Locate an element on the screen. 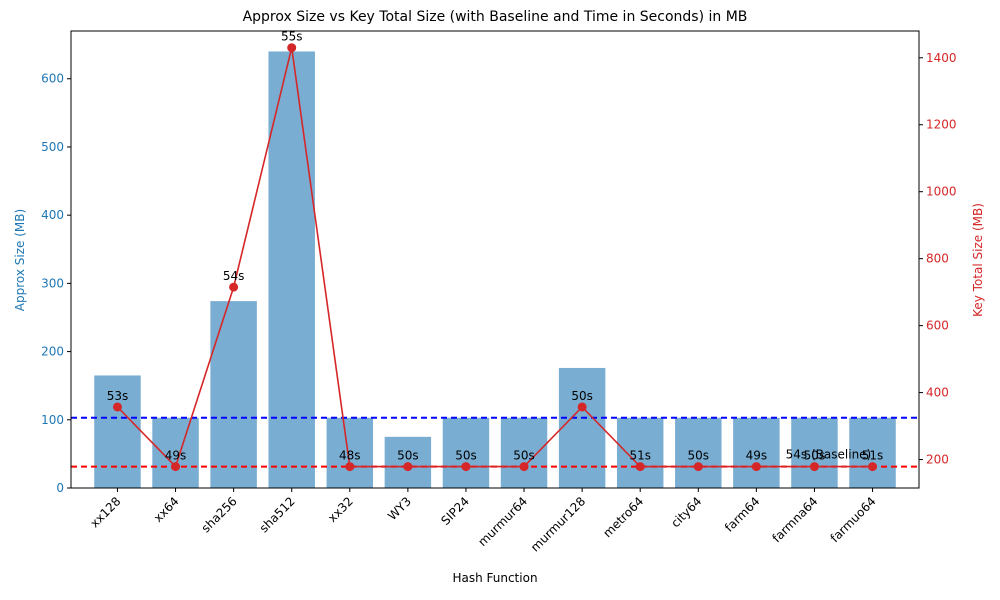  time-label-city64: 50s is located at coordinates (699, 456).